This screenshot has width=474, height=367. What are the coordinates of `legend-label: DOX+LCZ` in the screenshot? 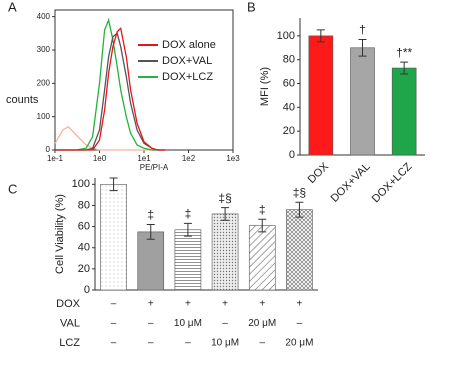 It's located at (187, 77).